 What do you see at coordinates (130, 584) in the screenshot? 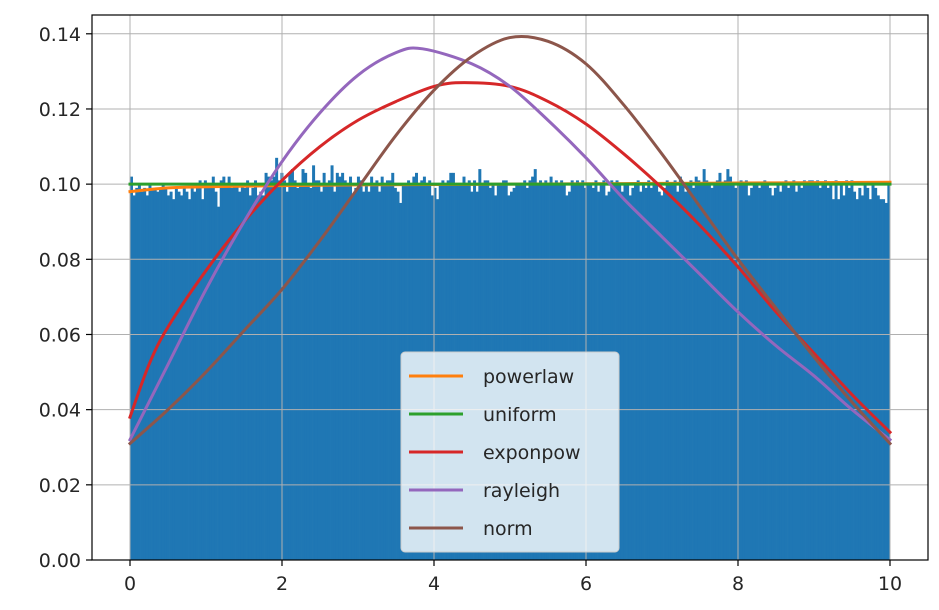
I see `x-tick-label: 0` at bounding box center [130, 584].